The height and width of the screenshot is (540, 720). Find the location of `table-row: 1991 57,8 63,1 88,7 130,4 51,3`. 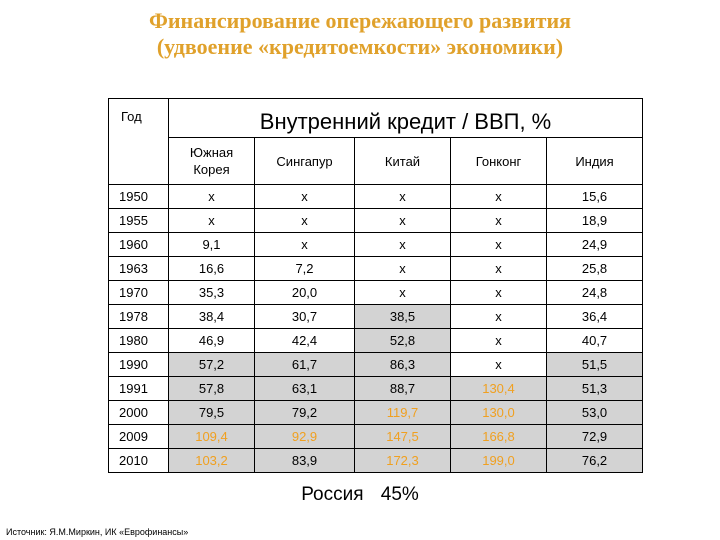

table-row: 1991 57,8 63,1 88,7 130,4 51,3 is located at coordinates (376, 388).